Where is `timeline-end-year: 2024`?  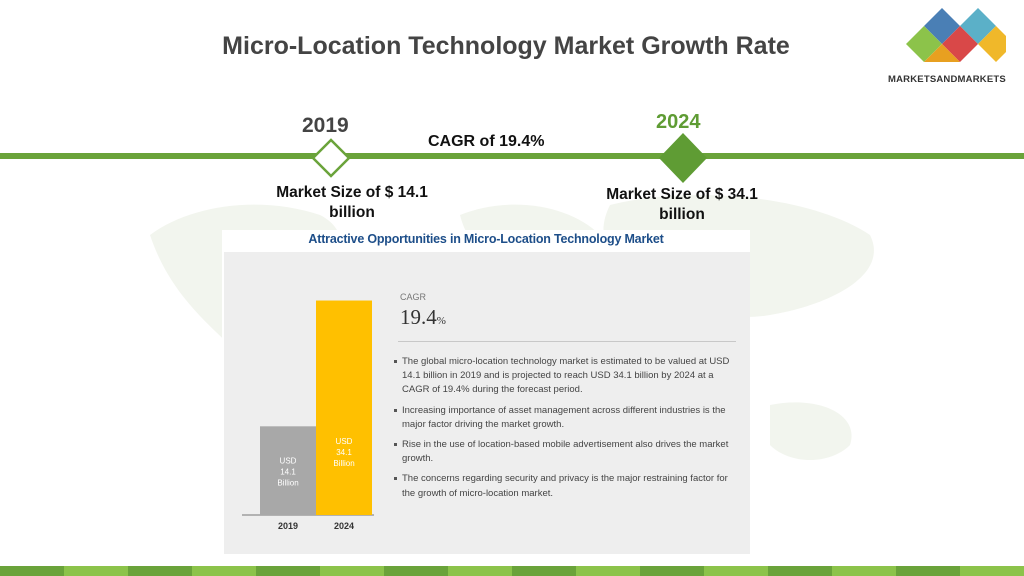
timeline-end-year: 2024 is located at coordinates (678, 122).